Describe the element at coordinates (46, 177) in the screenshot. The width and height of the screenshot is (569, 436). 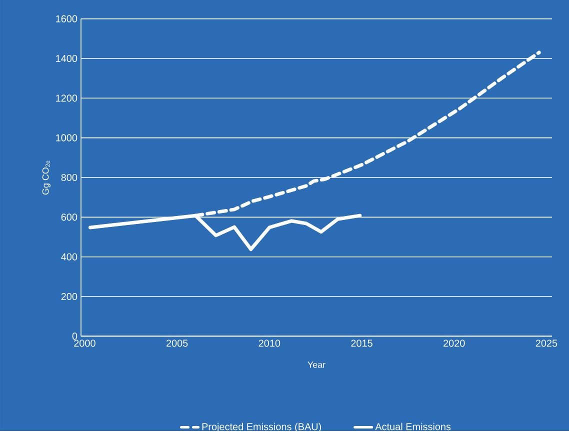
I see `y-axis-title: Gg CO$_{2e}$` at that location.